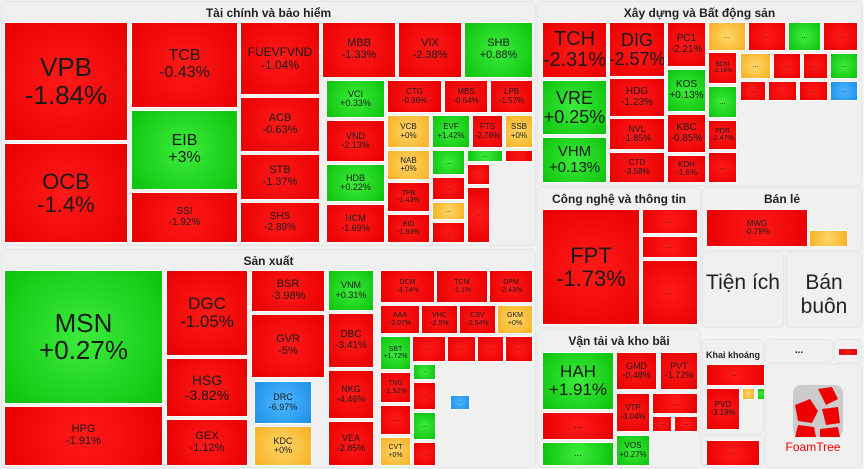 Image resolution: width=864 pixels, height=469 pixels. Describe the element at coordinates (184, 65) in the screenshot. I see `stock-tile: TCB -0.43%` at that location.